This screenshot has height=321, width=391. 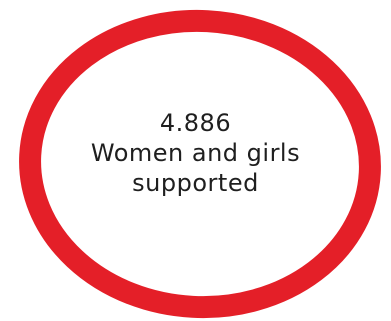 What do you see at coordinates (195, 123) in the screenshot?
I see `stat-value: 4.886` at bounding box center [195, 123].